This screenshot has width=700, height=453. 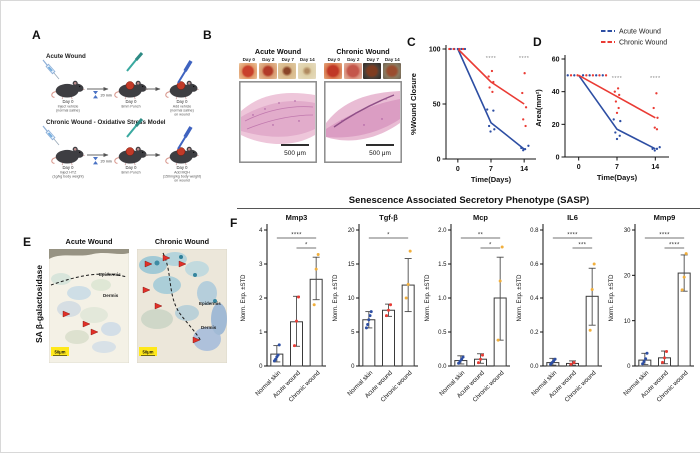 I want to click on y-tick-label: 2, so click(x=261, y=299).